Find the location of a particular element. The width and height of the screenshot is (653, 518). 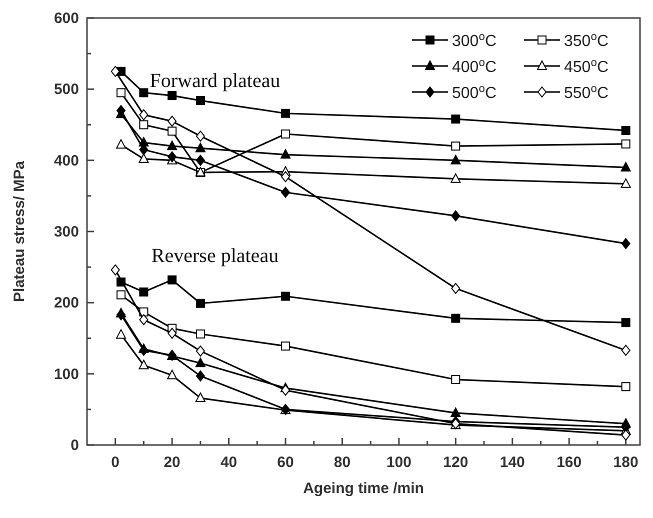

x-tick-label: 80 is located at coordinates (342, 462).